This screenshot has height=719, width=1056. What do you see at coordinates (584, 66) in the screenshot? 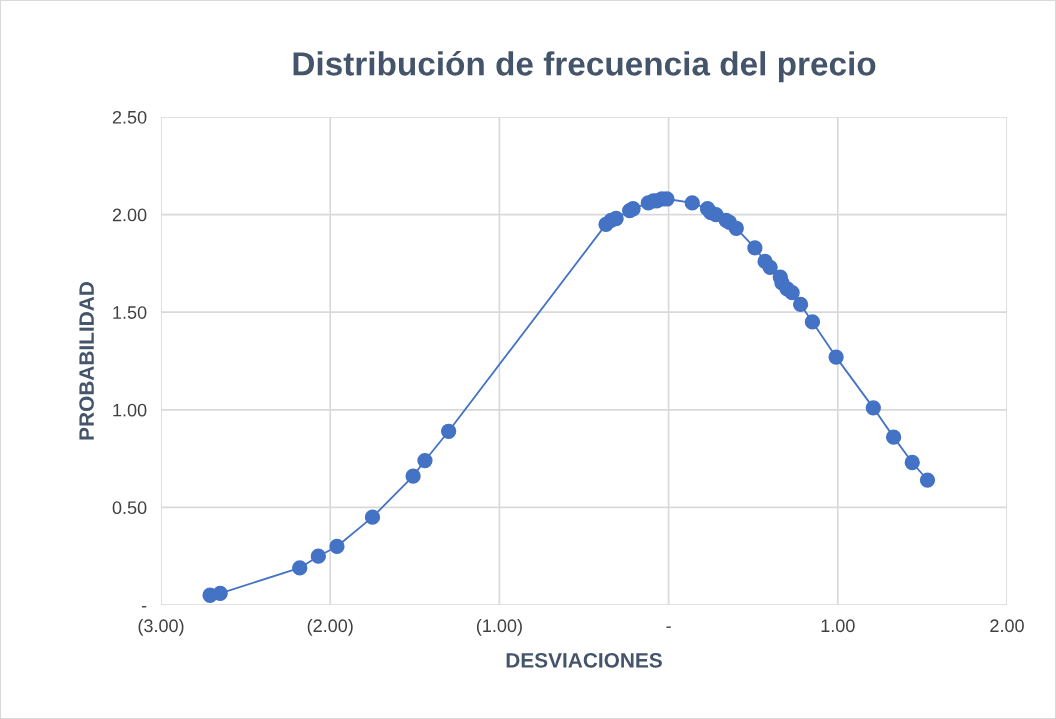
I see `chart-title: Distribución de frecuencia del precio` at bounding box center [584, 66].